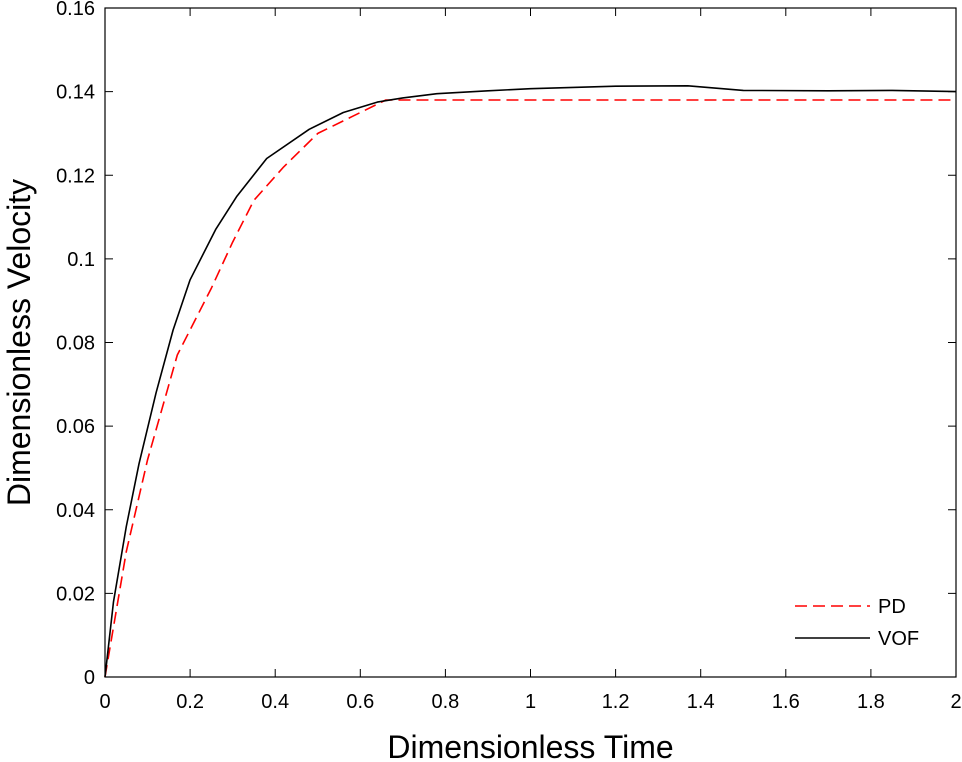 This screenshot has width=962, height=762. What do you see at coordinates (89, 678) in the screenshot?
I see `y-tick-label: 0` at bounding box center [89, 678].